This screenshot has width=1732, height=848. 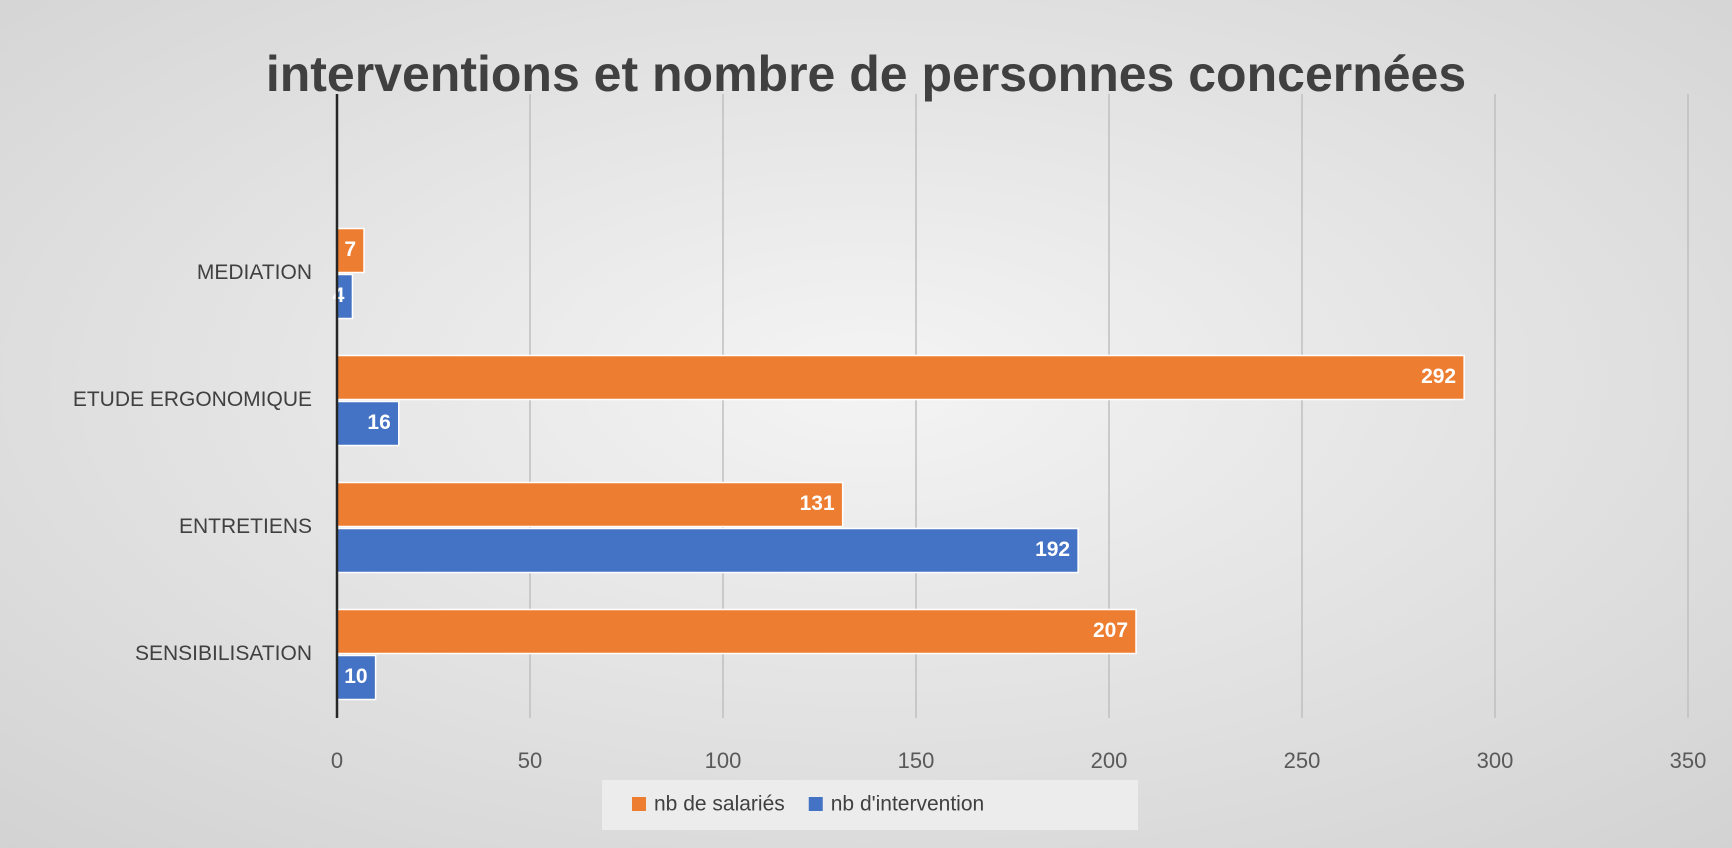 I want to click on data-label: 16, so click(x=378, y=422).